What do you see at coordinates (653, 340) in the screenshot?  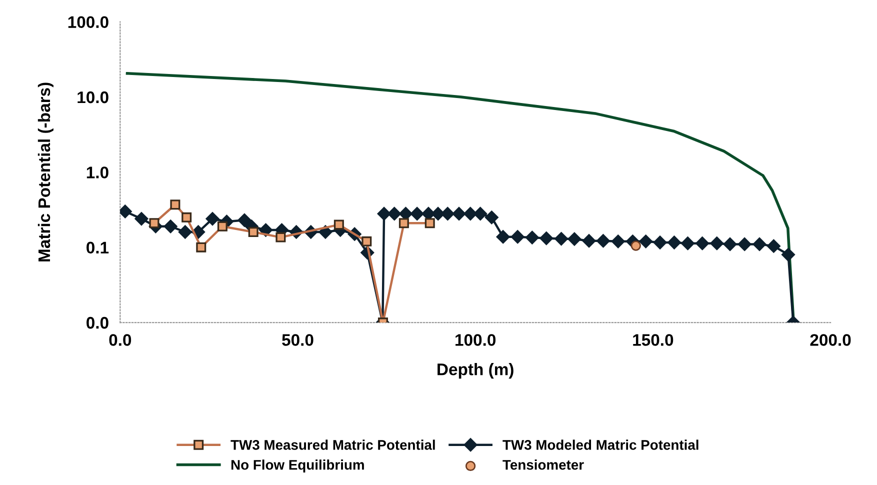 I see `x-tick-label: 150.0` at bounding box center [653, 340].